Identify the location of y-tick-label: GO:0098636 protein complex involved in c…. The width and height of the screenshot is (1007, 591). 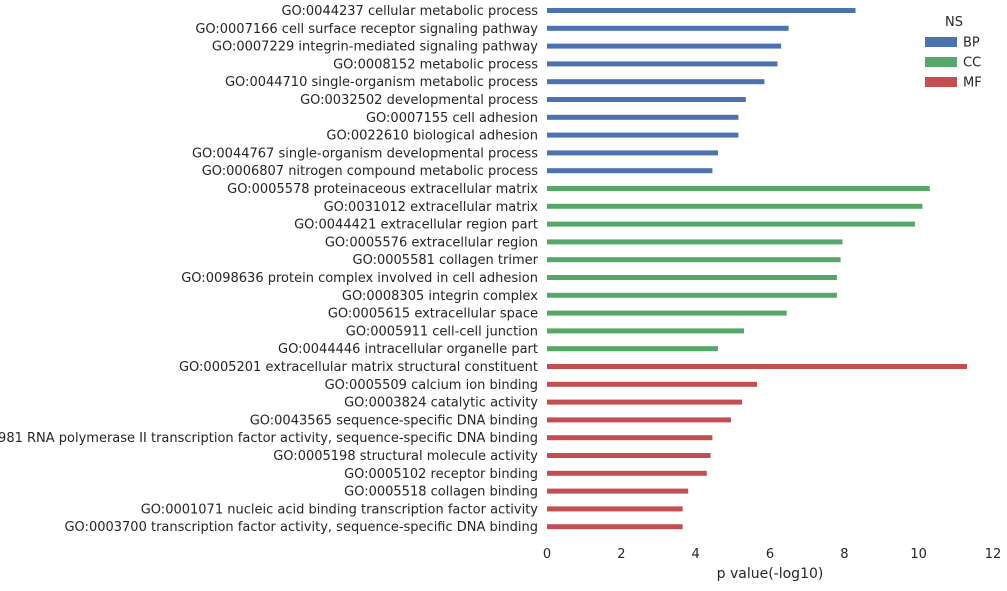
(359, 278).